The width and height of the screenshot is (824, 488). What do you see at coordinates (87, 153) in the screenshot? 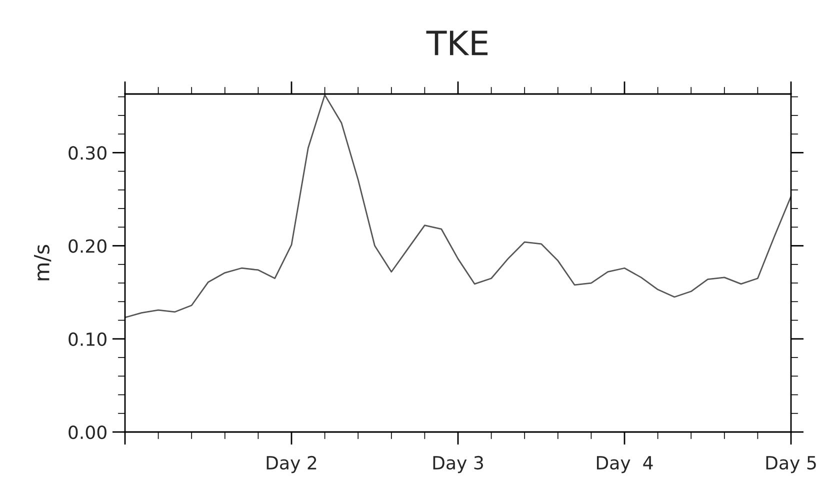
I see `y-tick-label: 0.30` at bounding box center [87, 153].